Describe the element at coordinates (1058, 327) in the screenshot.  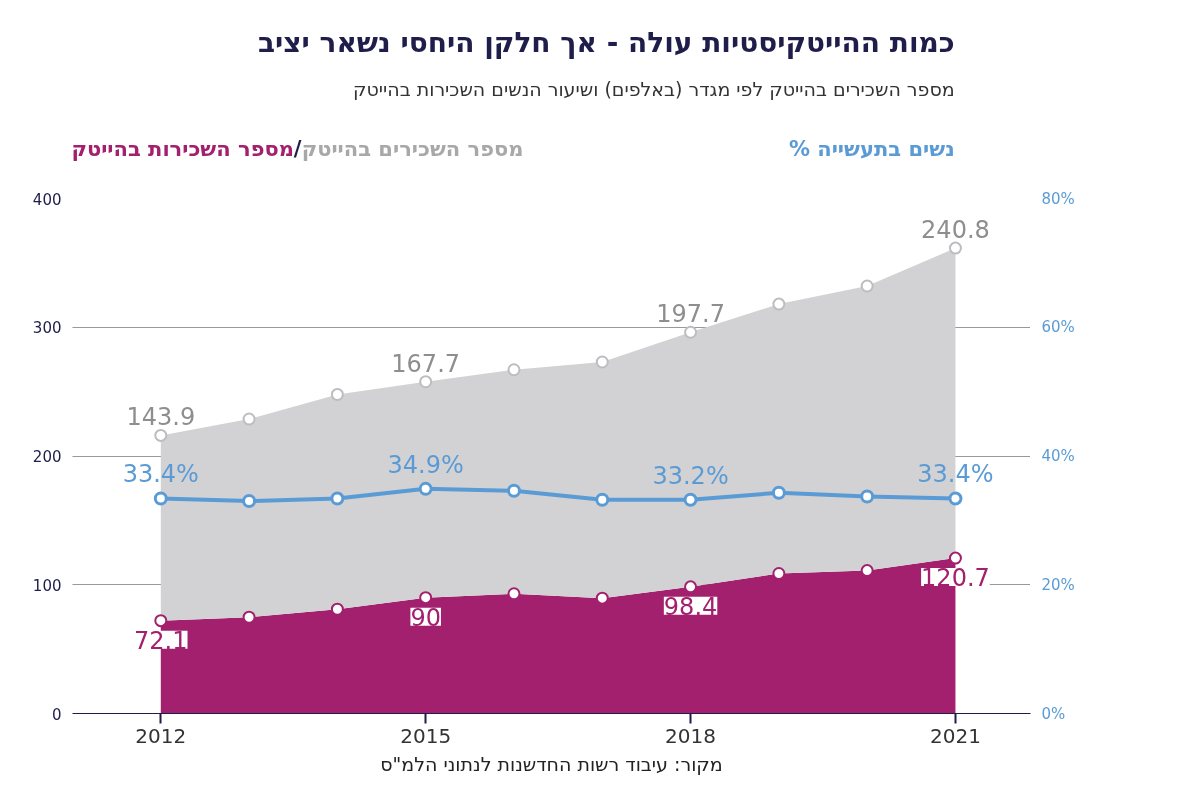
I see `y2-tick-label: 60%` at that location.